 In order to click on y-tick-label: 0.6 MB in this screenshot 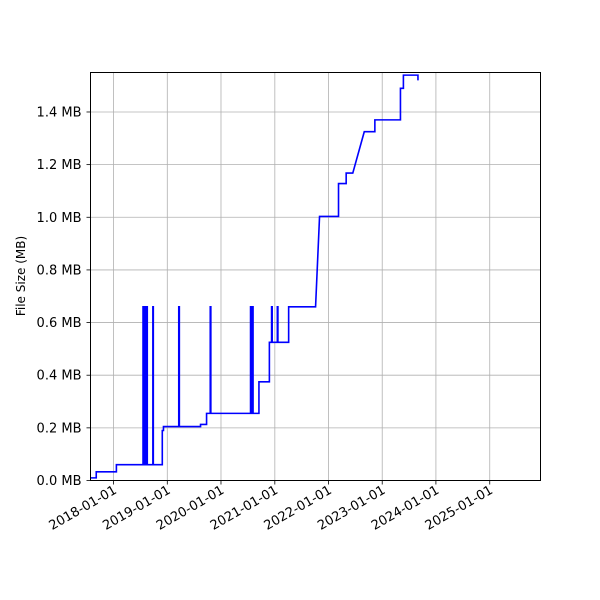, I will do `click(59, 323)`.